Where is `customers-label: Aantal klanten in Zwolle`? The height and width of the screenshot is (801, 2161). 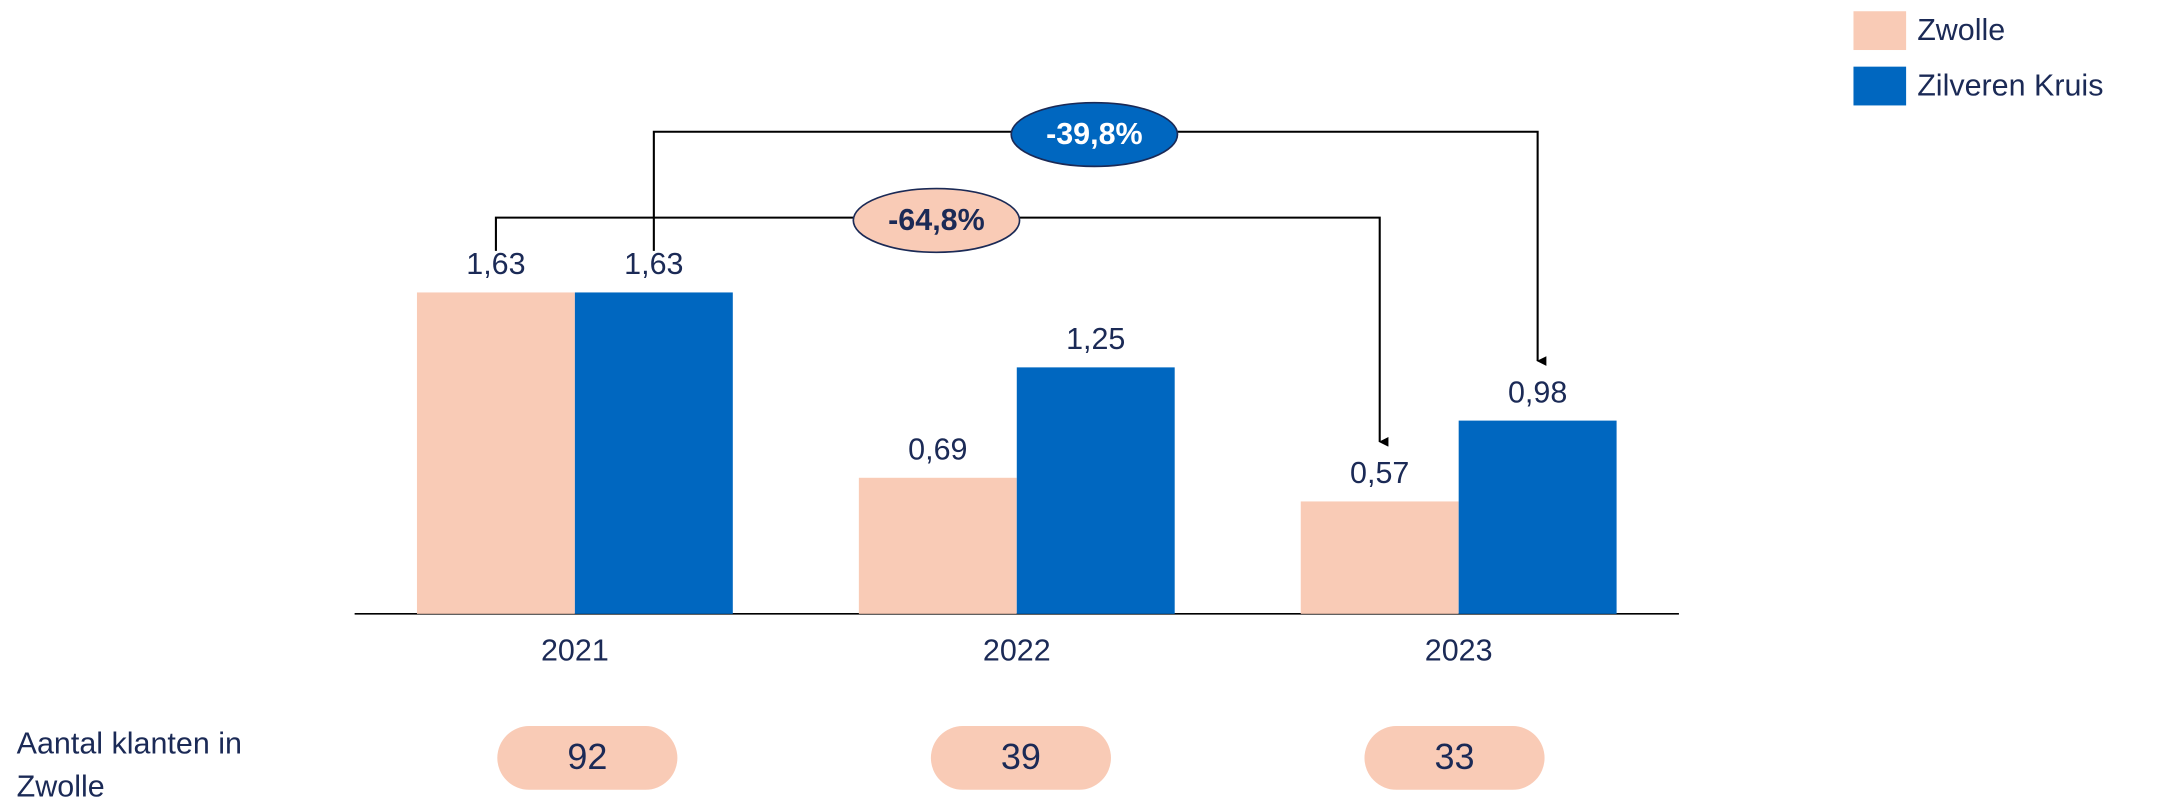
customers-label: Aantal klanten in Zwolle is located at coordinates (129, 763).